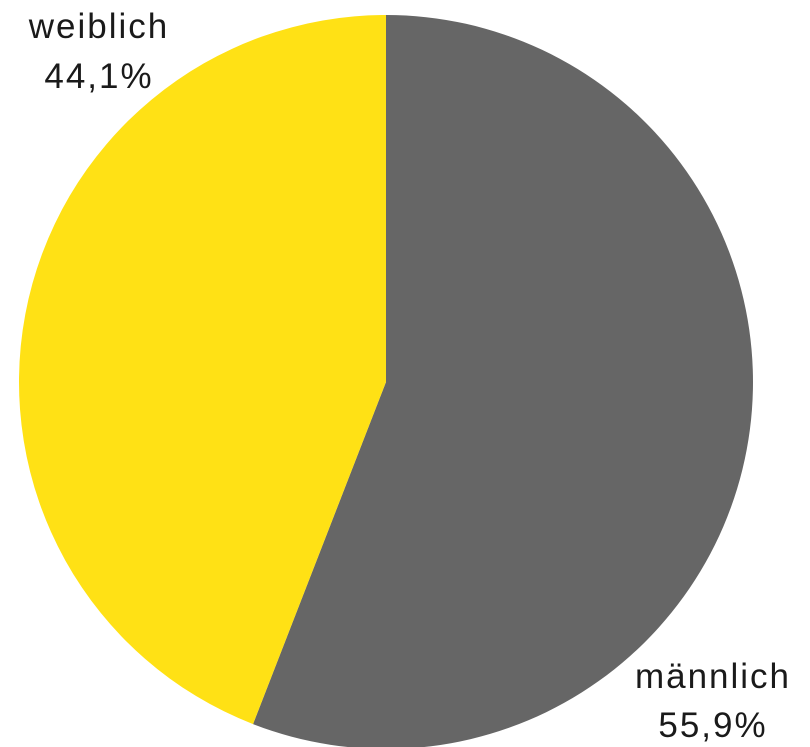  Describe the element at coordinates (713, 701) in the screenshot. I see `slice-label-maennlich: männlich 55,9%` at that location.